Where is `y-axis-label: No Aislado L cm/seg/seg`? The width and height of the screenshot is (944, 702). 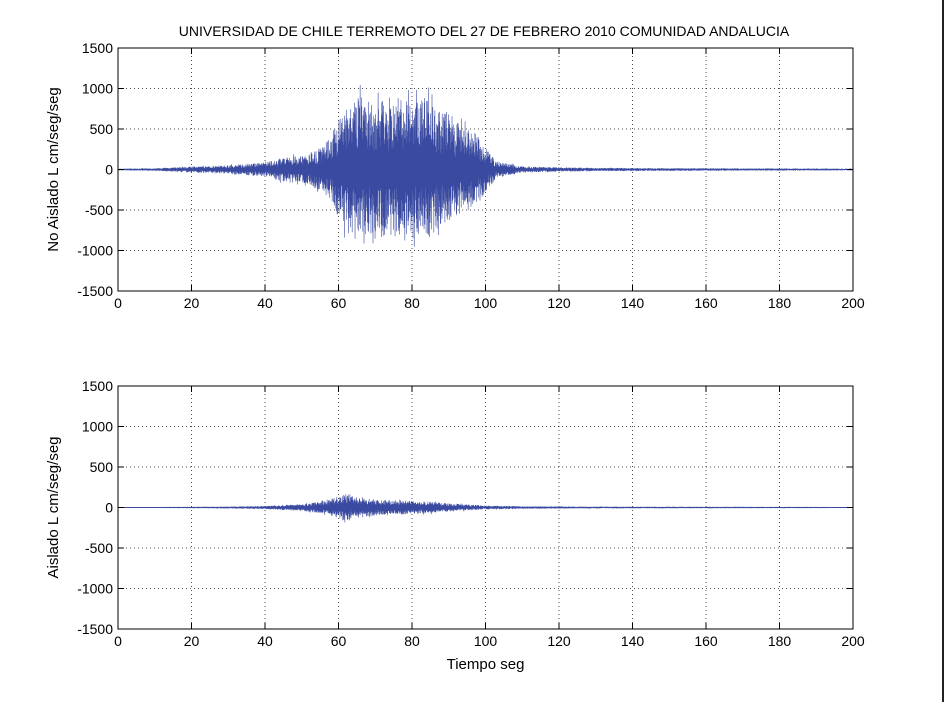
y-axis-label: No Aislado L cm/seg/seg is located at coordinates (53, 169).